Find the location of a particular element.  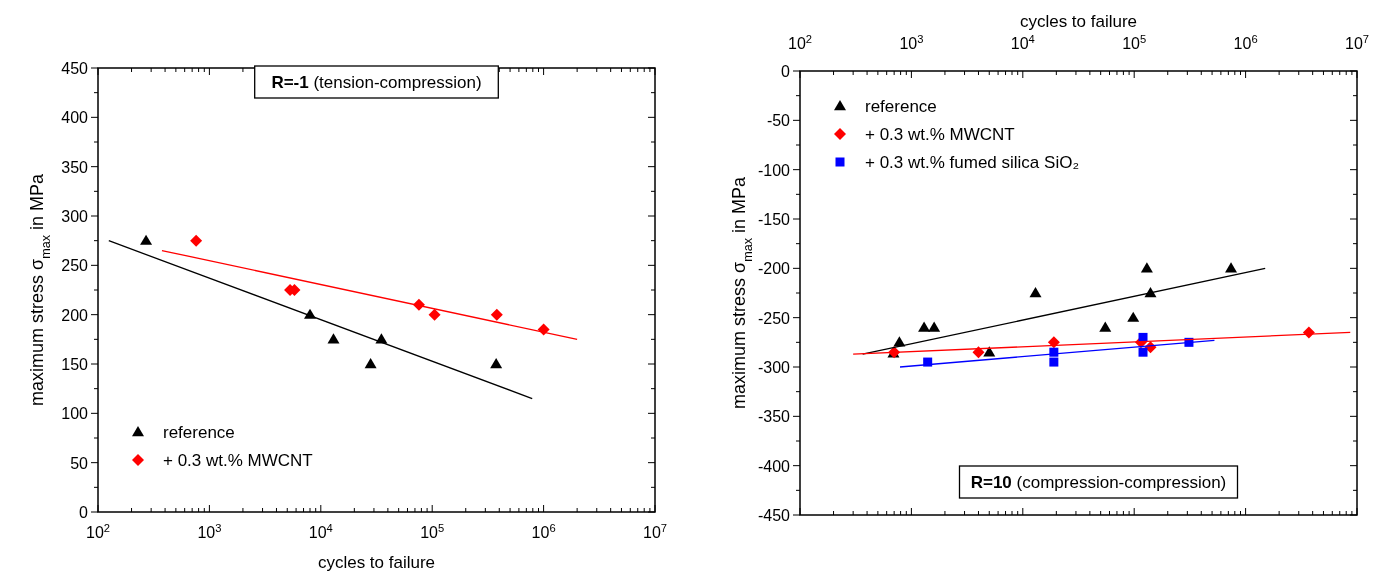

y-tick-label: 200 is located at coordinates (75, 315).